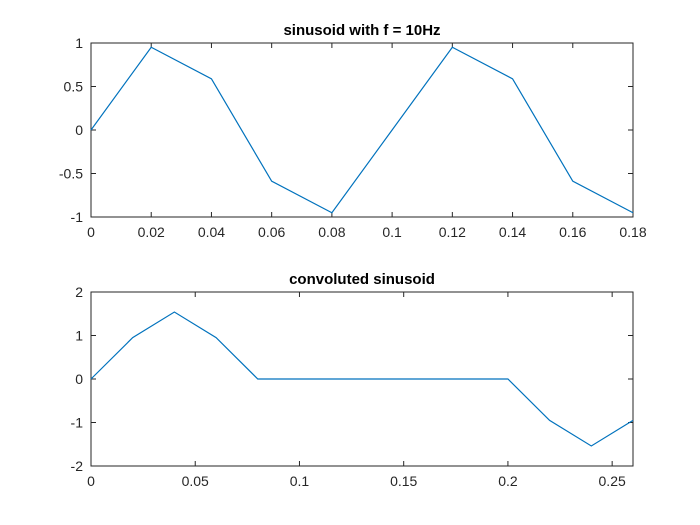 The height and width of the screenshot is (525, 700). What do you see at coordinates (71, 174) in the screenshot?
I see `y-tick-label: -0.5` at bounding box center [71, 174].